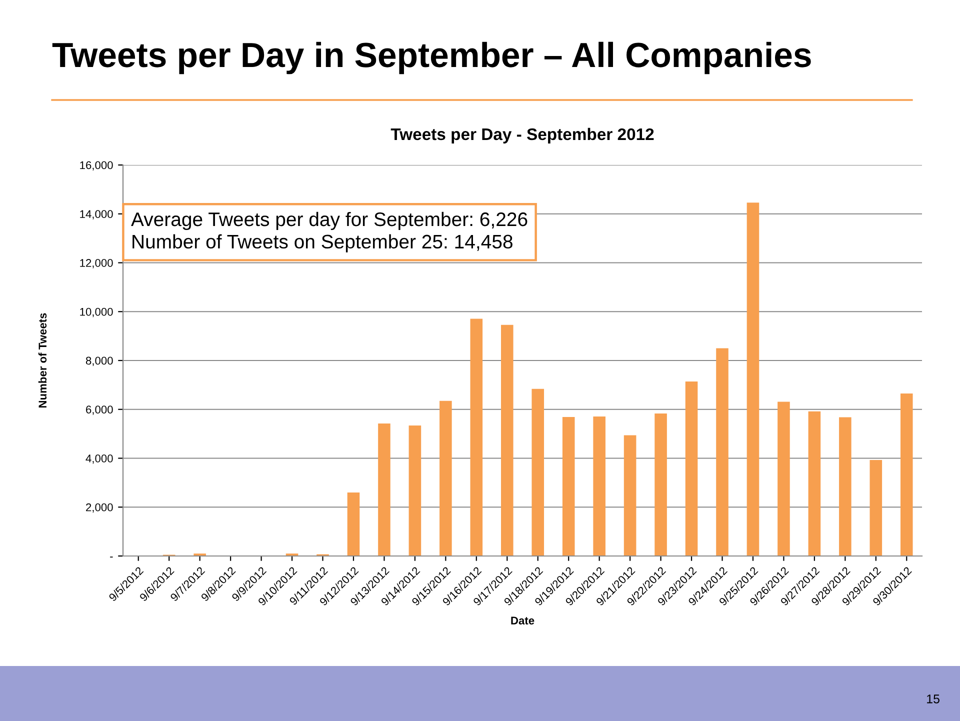 The height and width of the screenshot is (721, 960). Describe the element at coordinates (111, 557) in the screenshot. I see `y-tick-label: -` at that location.